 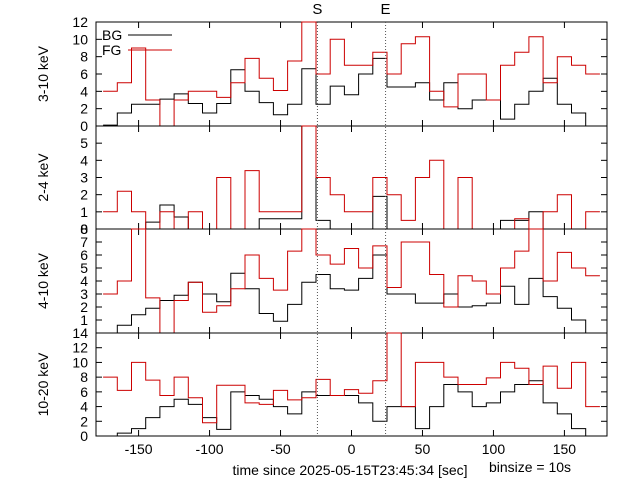 I want to click on x-tick-label: -150, so click(x=139, y=449).